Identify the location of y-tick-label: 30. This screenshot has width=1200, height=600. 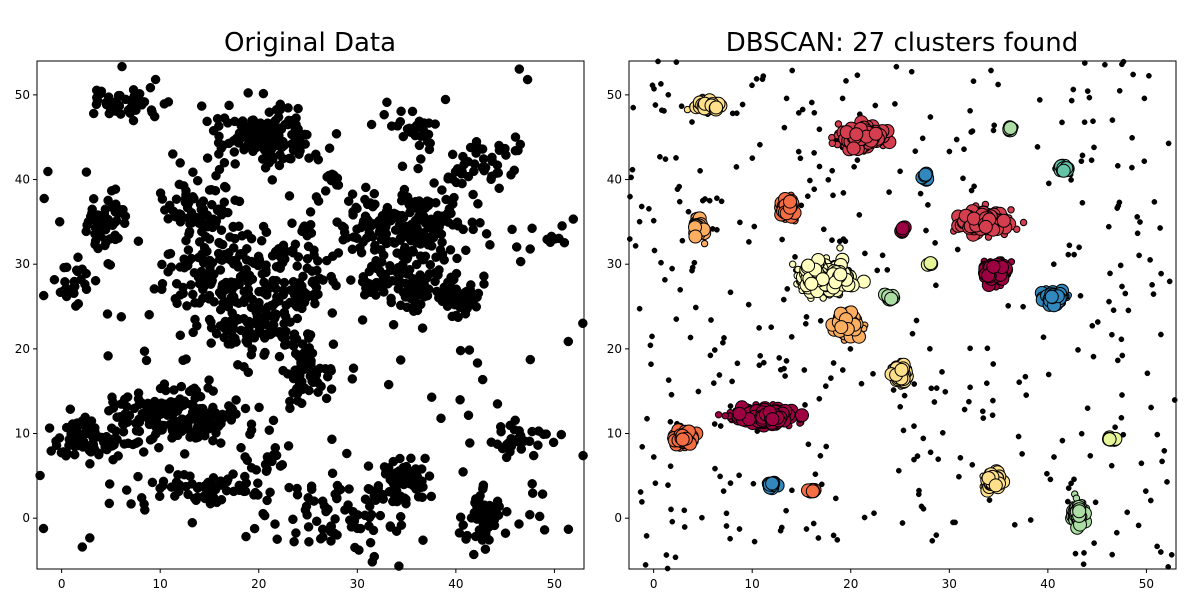
(22, 264).